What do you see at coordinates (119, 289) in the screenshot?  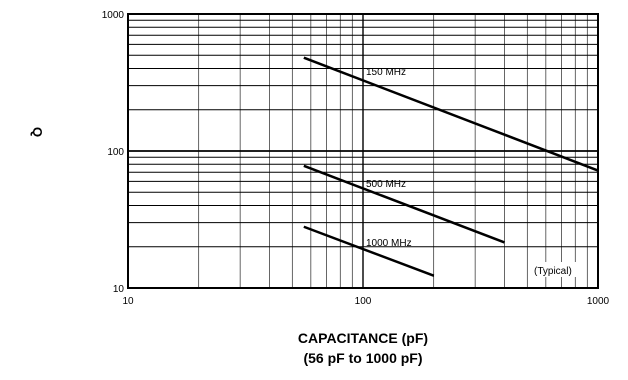 I see `y-tick-10: 10` at bounding box center [119, 289].